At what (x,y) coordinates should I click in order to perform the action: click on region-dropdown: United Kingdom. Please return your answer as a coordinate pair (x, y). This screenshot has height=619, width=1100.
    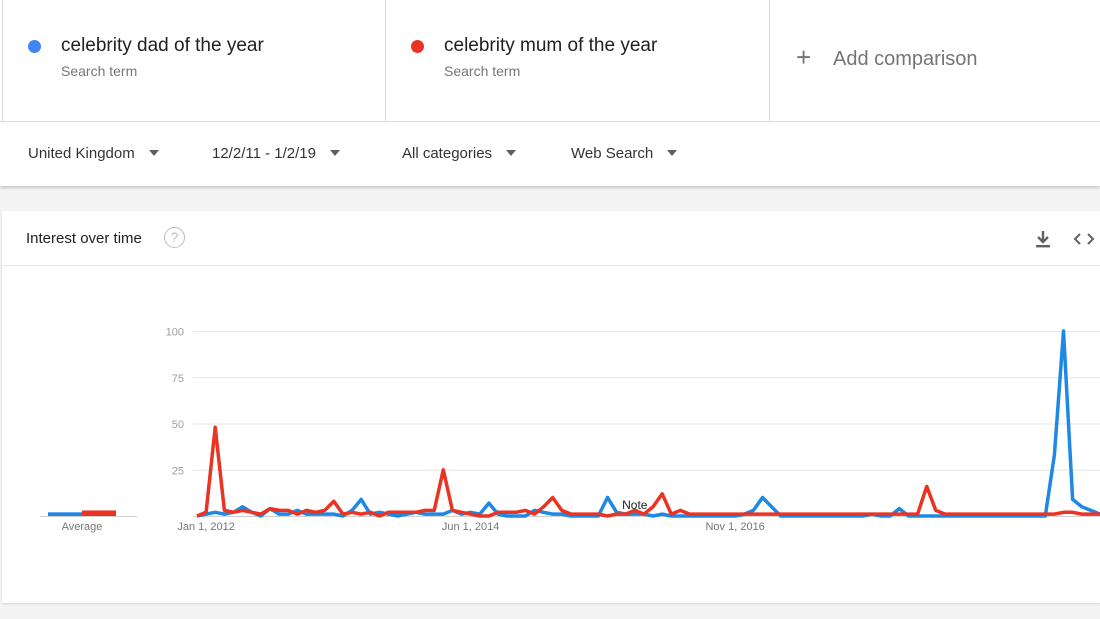
    Looking at the image, I should click on (93, 153).